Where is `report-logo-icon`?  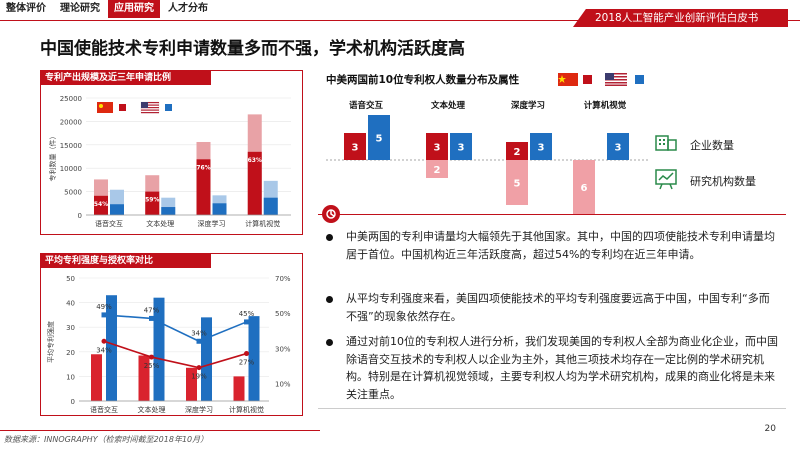
report-logo-icon is located at coordinates (331, 214).